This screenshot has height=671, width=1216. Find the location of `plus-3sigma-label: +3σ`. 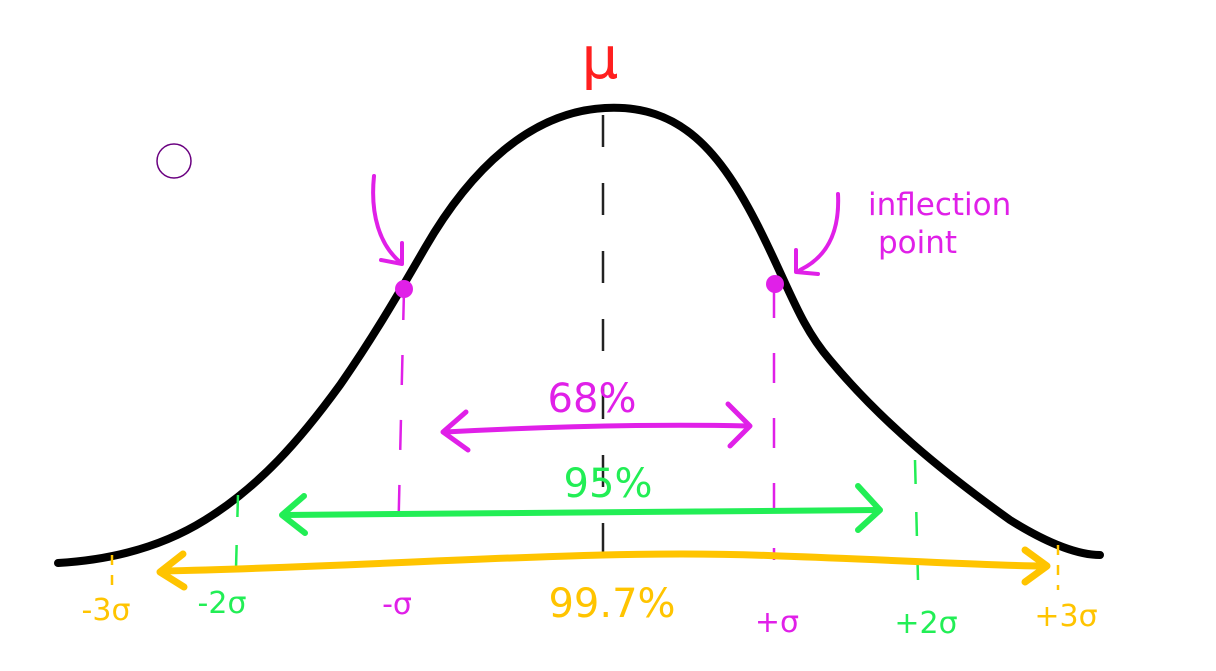

plus-3sigma-label: +3σ is located at coordinates (1065, 616).